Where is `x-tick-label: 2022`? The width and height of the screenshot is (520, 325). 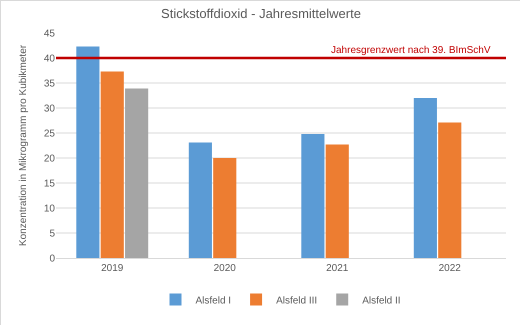 x-tick-label: 2022 is located at coordinates (450, 268).